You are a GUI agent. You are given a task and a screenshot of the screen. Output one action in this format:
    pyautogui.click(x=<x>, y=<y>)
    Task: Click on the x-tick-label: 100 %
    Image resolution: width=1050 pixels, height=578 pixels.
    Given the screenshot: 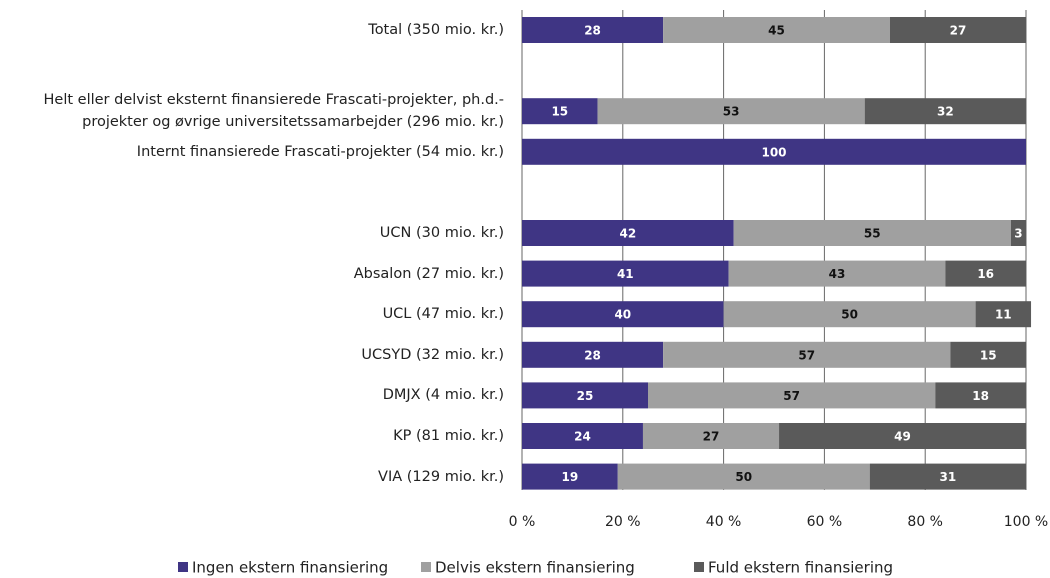 What is the action you would take?
    pyautogui.click(x=1026, y=522)
    